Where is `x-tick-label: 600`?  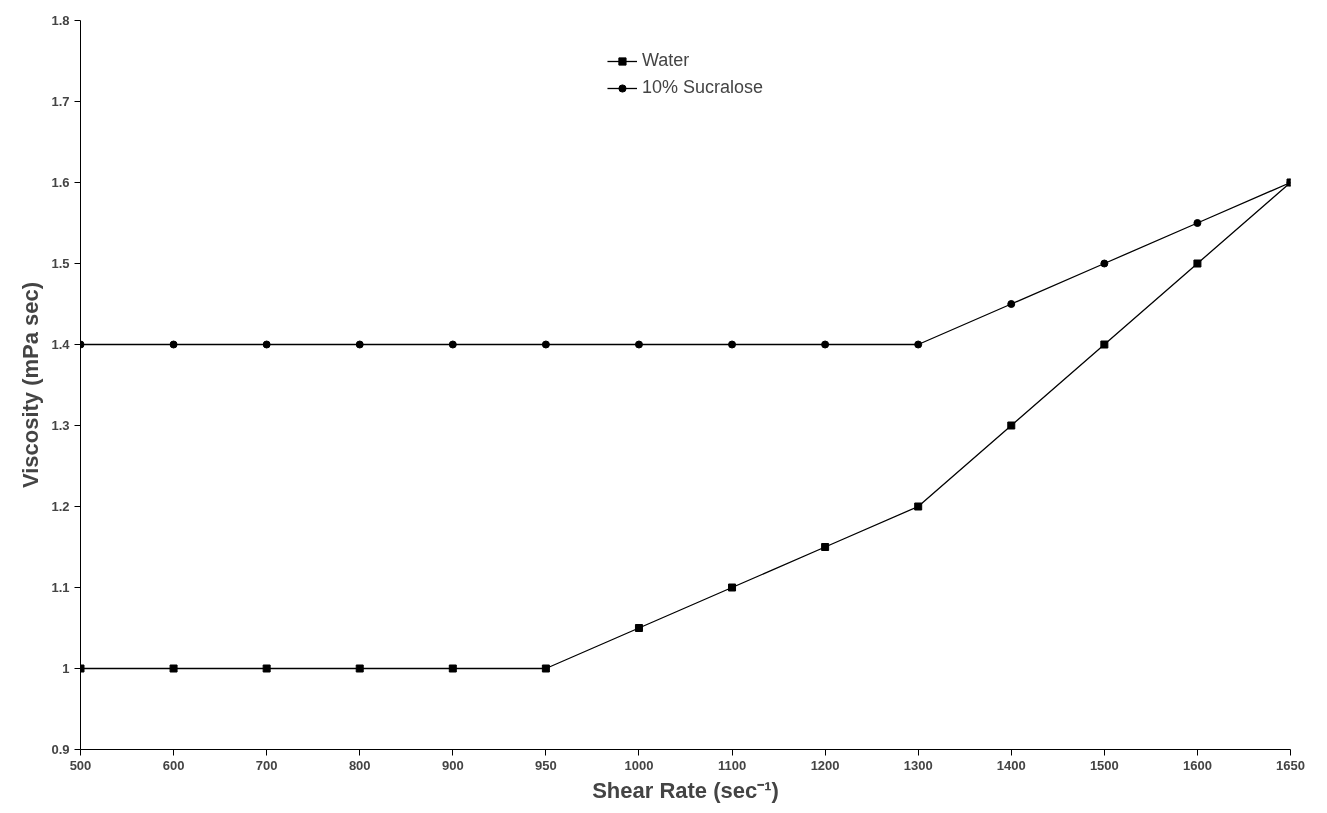
x-tick-label: 600 is located at coordinates (173, 765).